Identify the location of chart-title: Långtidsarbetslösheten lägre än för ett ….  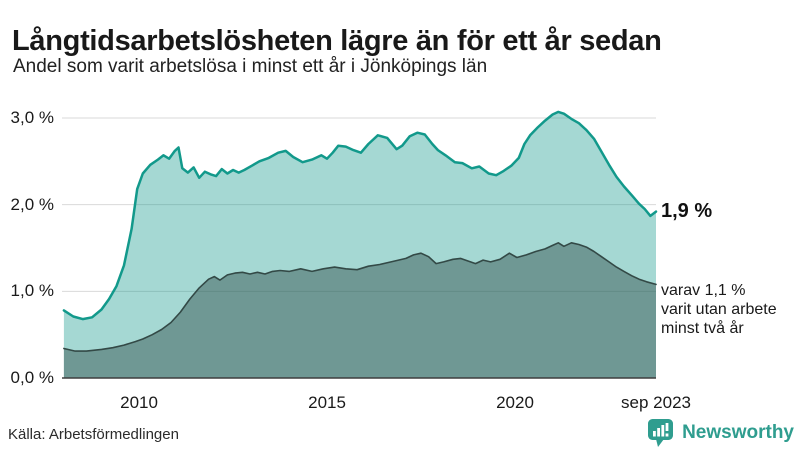
(337, 41).